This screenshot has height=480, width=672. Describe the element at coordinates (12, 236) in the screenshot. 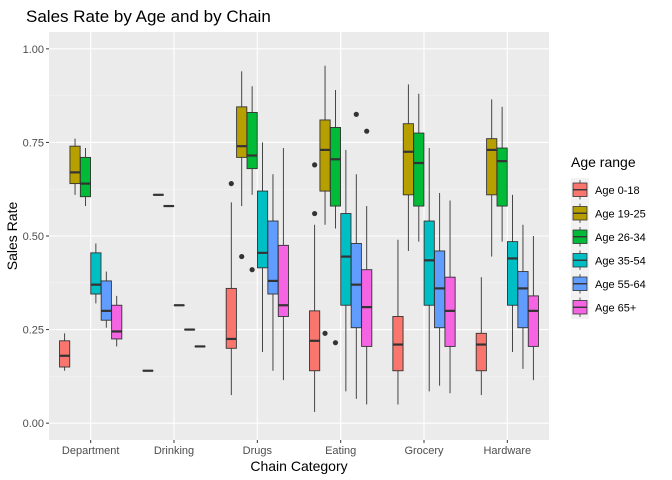

I see `y-axis-title: Sales Rate` at that location.